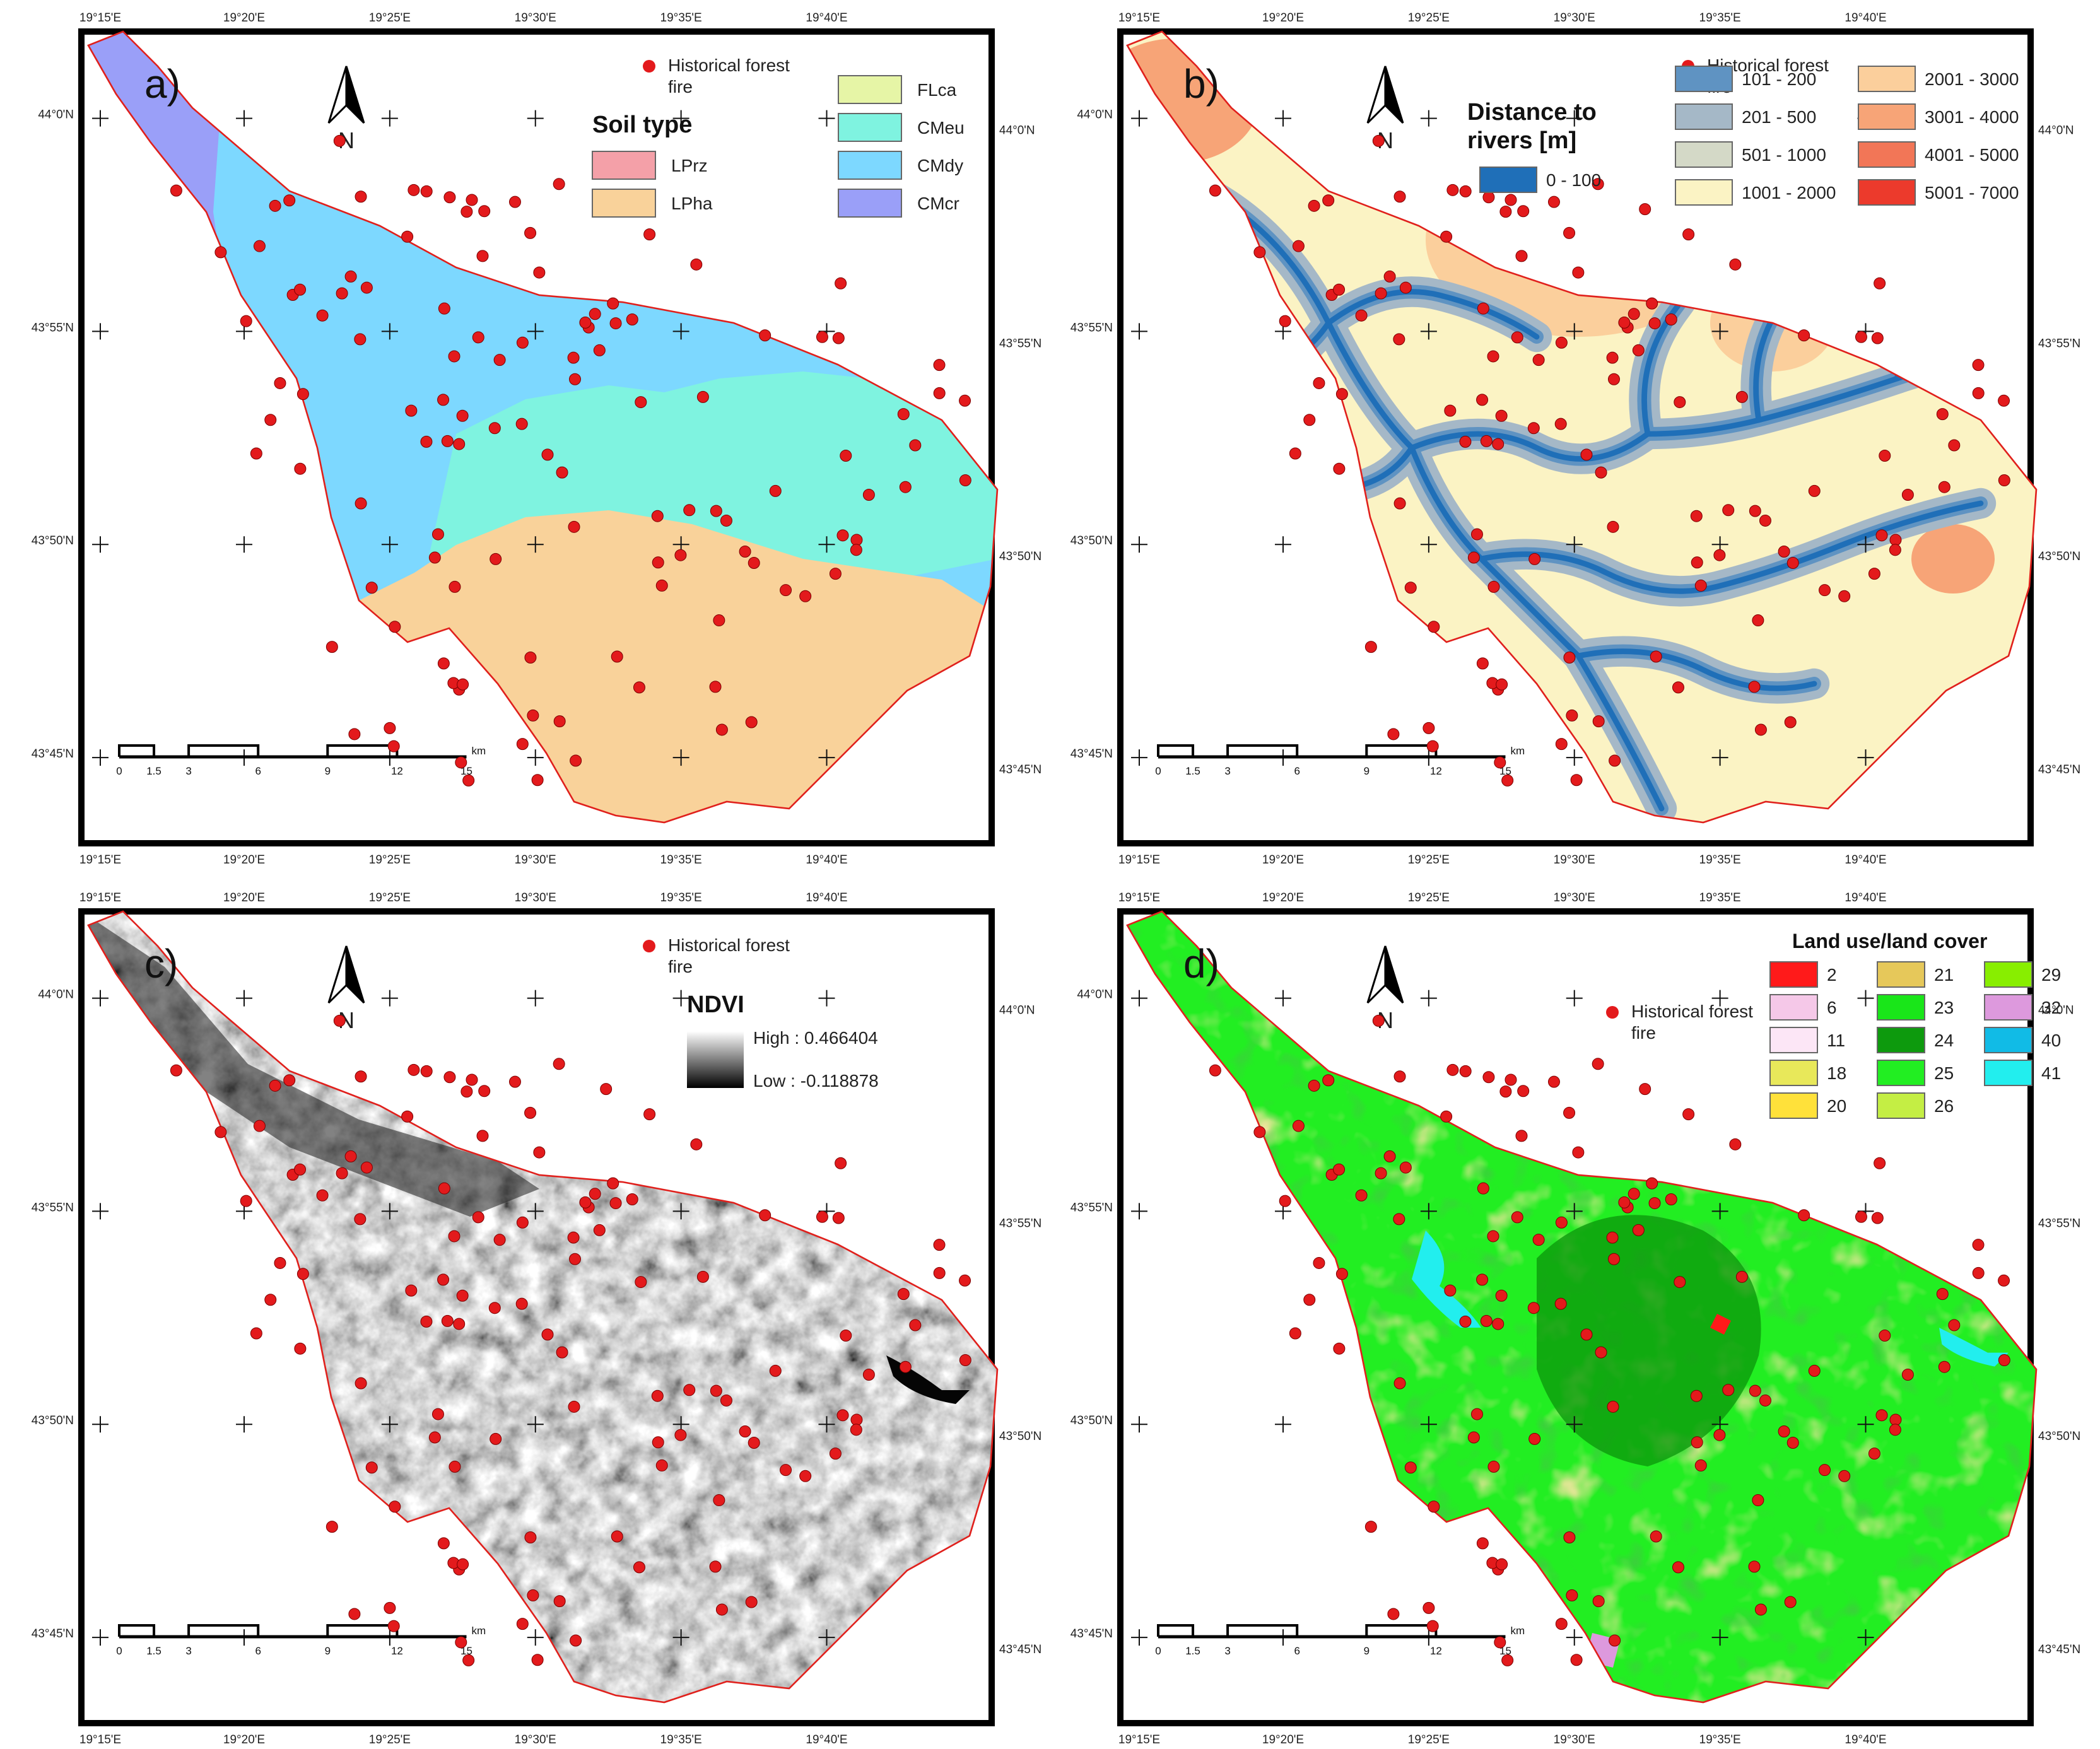  I want to click on lon-label-top: 19°40'E, so click(827, 18).